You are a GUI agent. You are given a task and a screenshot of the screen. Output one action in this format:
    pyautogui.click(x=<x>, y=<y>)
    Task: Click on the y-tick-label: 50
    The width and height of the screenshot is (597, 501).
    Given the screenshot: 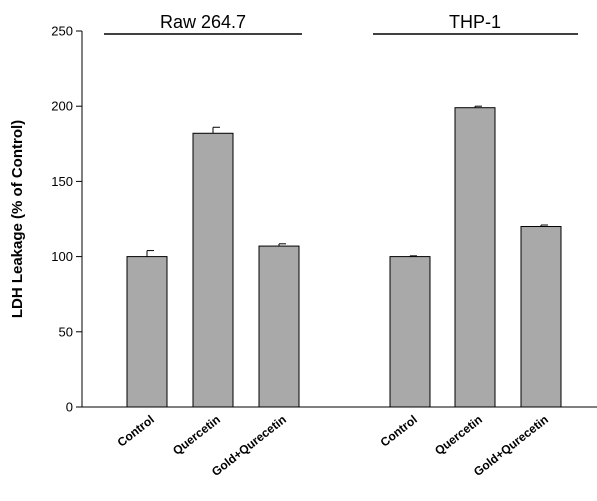 What is the action you would take?
    pyautogui.click(x=66, y=331)
    